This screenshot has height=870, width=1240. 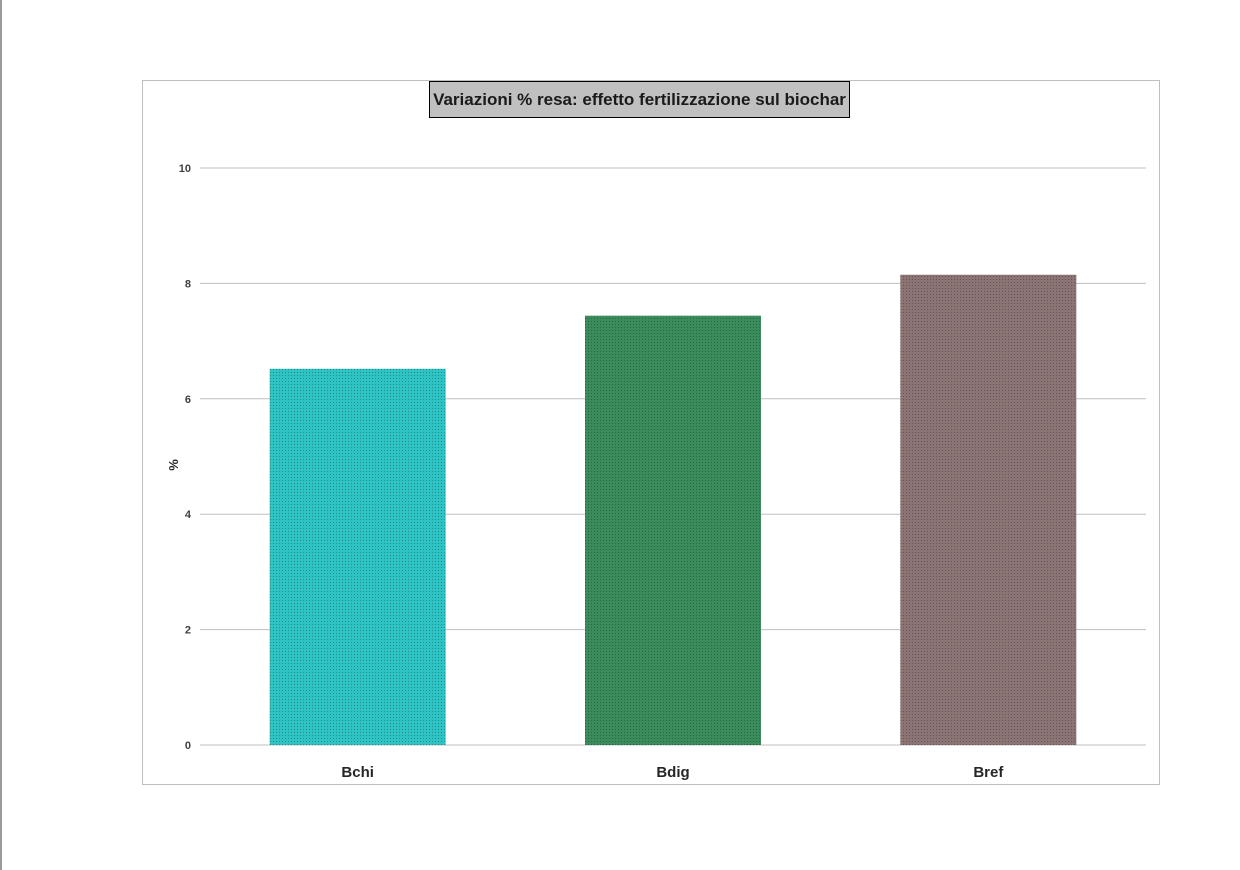 What do you see at coordinates (185, 457) in the screenshot?
I see `y-axis-tick-labels: 0 2 4 6 8 10` at bounding box center [185, 457].